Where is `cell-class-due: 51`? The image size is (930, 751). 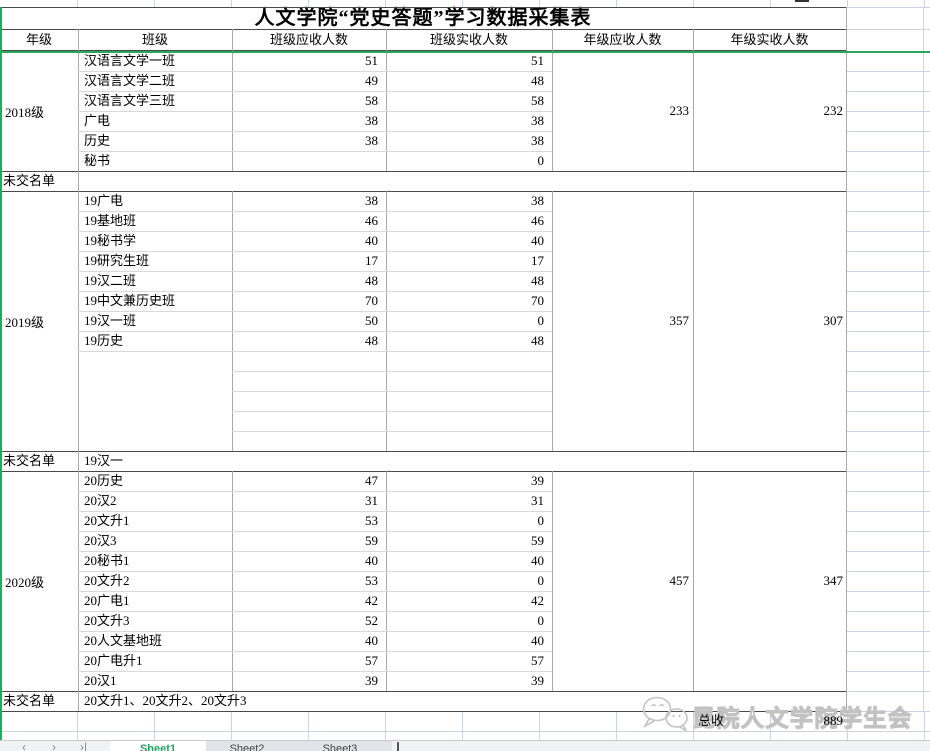
cell-class-due: 51 is located at coordinates (371, 60).